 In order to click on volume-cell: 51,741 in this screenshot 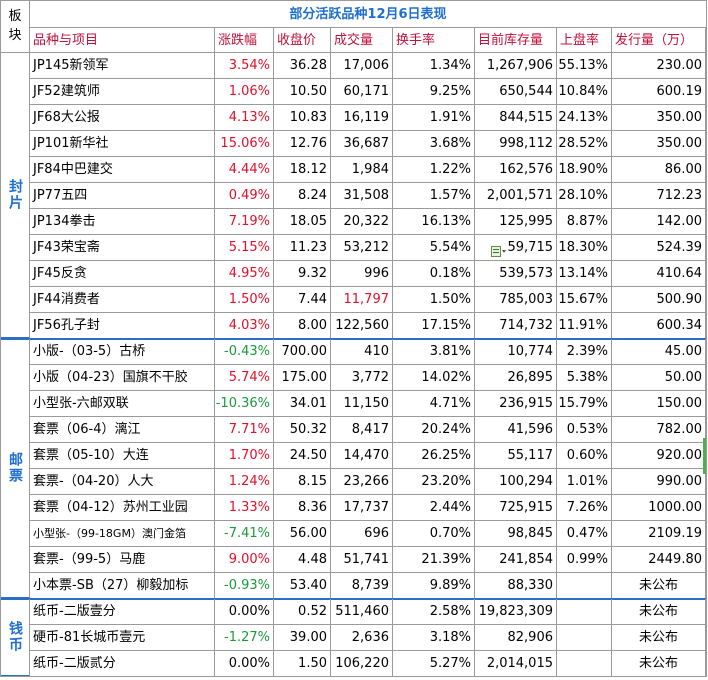, I will do `click(362, 560)`.